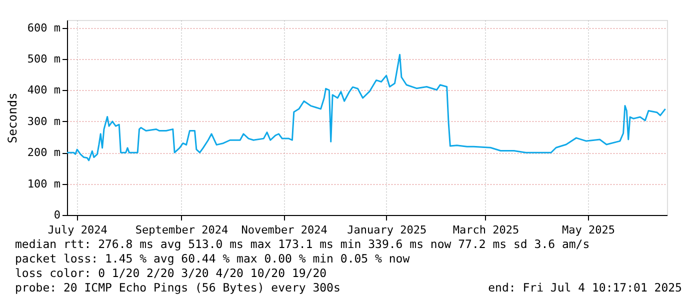 The height and width of the screenshot is (297, 697). I want to click on text: loss color: 0 1/20 2/20 3/20 4/20 10/20 19/20, so click(171, 273).